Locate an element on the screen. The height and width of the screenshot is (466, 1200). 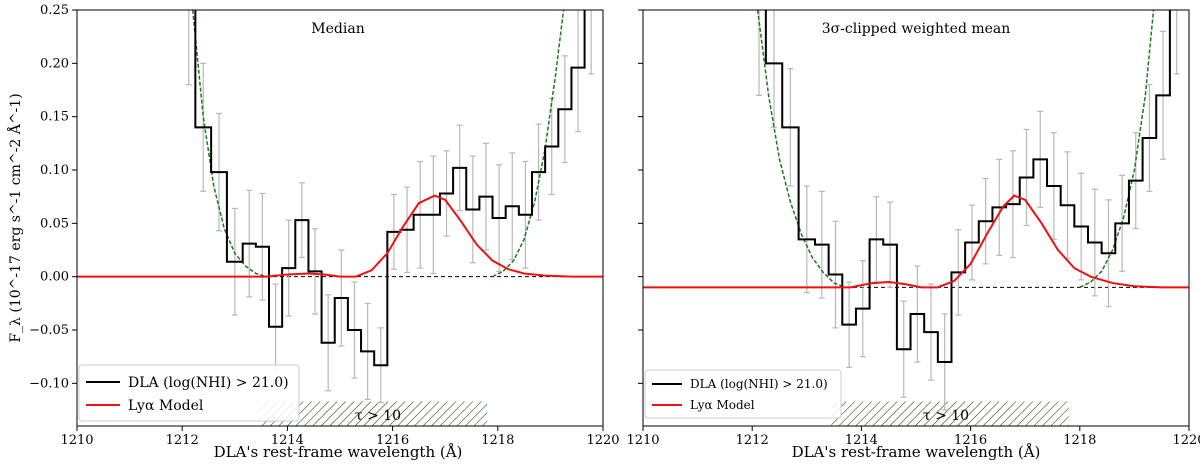
tau-region-hatch is located at coordinates (950, 413).